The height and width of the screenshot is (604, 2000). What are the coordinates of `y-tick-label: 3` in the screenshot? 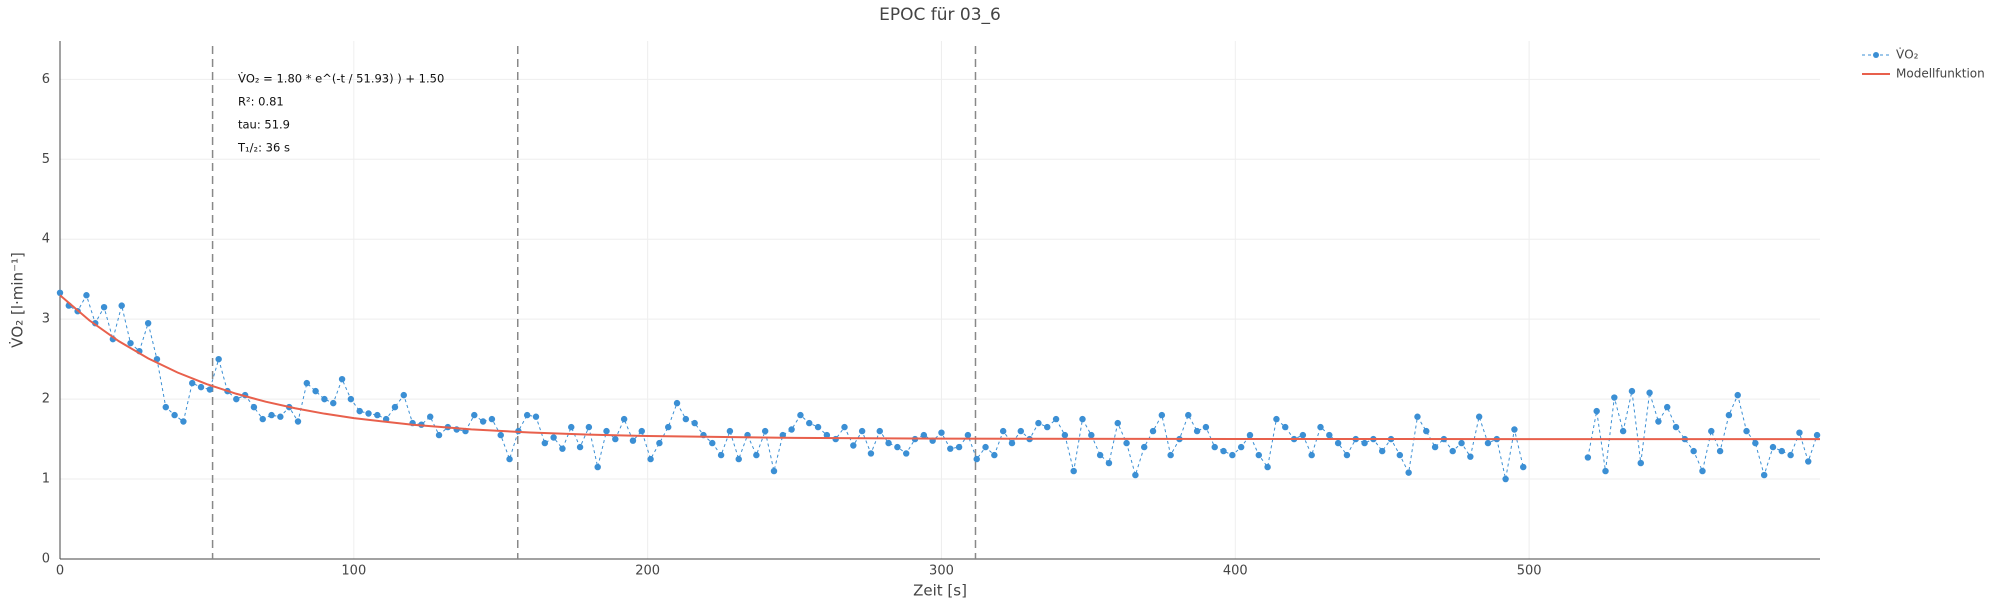 It's located at (46, 319).